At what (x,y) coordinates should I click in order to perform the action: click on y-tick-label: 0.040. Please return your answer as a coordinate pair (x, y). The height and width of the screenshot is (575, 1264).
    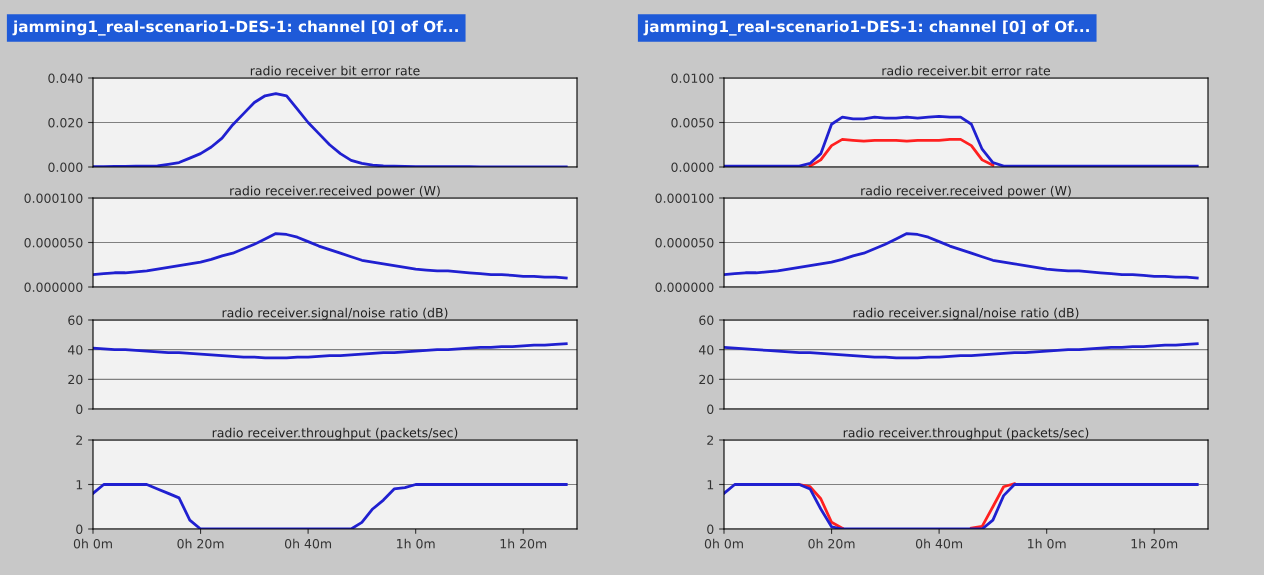
    Looking at the image, I should click on (65, 78).